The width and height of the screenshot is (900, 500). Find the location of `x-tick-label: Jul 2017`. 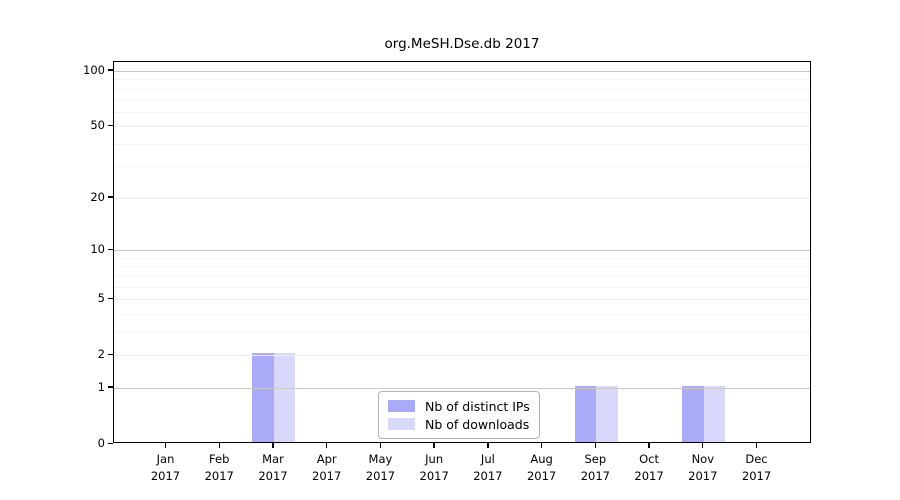

x-tick-label: Jul 2017 is located at coordinates (488, 467).